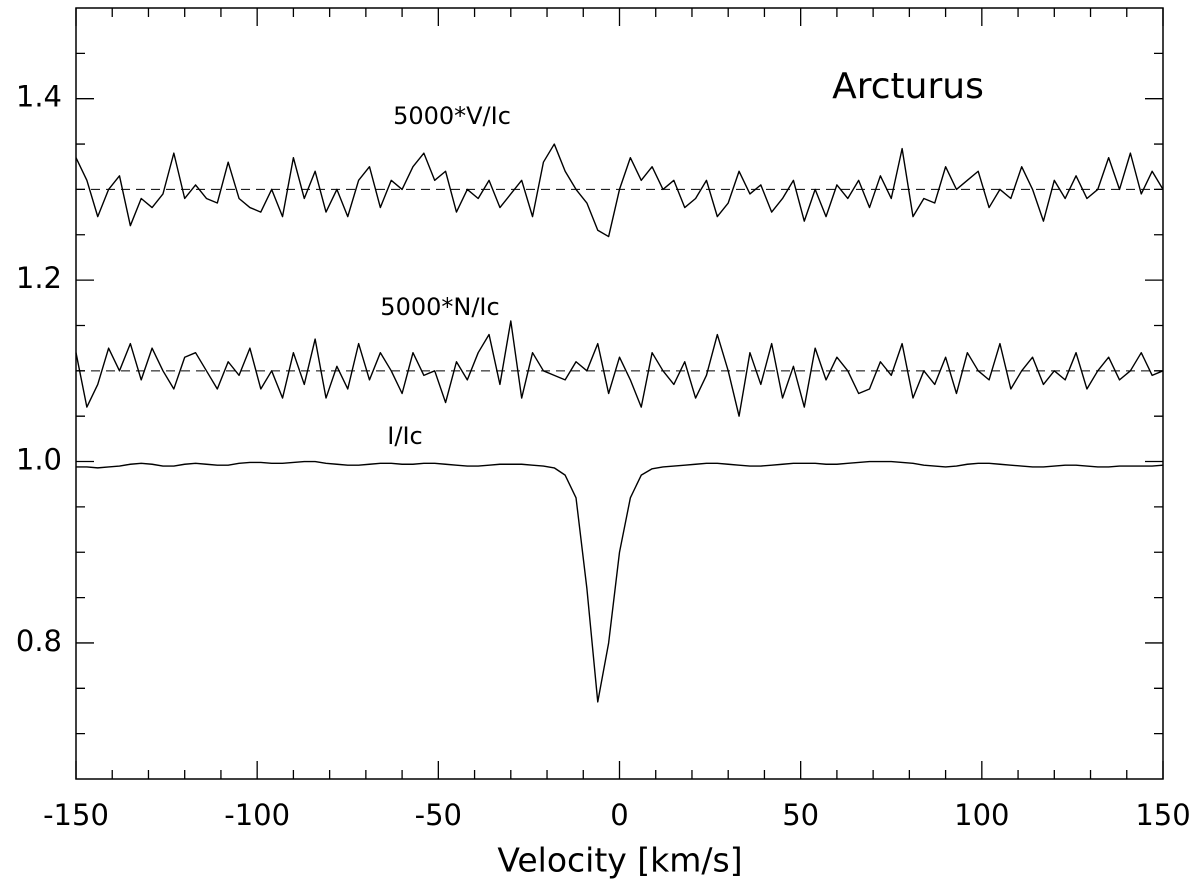  What do you see at coordinates (39, 278) in the screenshot?
I see `y-tick-label: 1.2` at bounding box center [39, 278].